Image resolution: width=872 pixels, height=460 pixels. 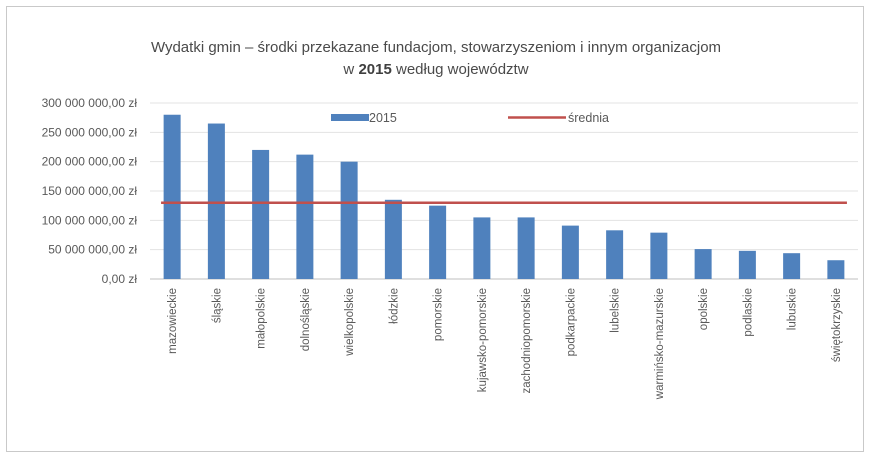 I want to click on x-category-label: podkarpackie, so click(x=571, y=322).